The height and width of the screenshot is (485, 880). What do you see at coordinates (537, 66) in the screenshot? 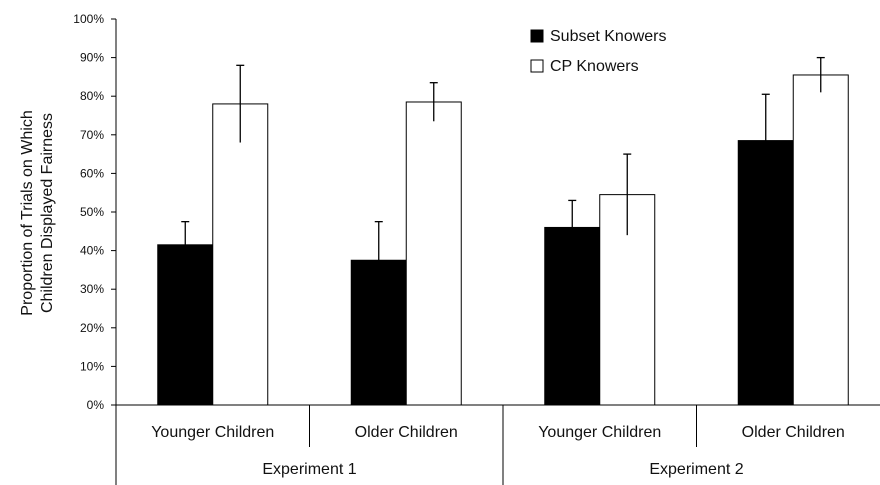
I see `legend-swatch-cp-knowers` at bounding box center [537, 66].